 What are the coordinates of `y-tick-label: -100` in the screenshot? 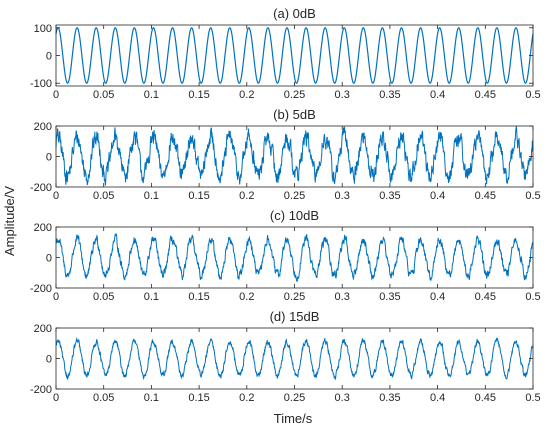 It's located at (41, 84).